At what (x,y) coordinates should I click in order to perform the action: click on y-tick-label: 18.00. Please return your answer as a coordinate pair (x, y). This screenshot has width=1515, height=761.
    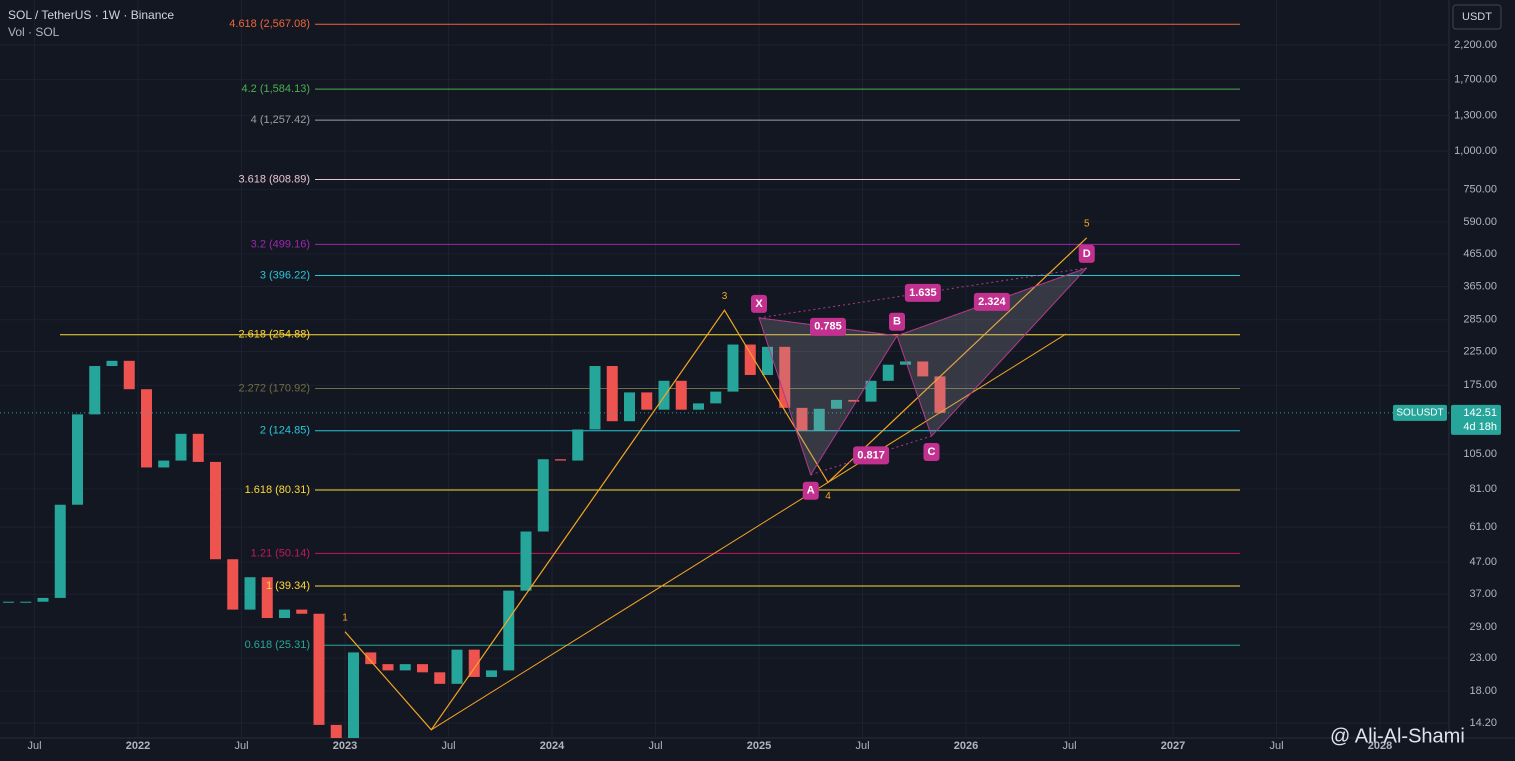
    Looking at the image, I should click on (1483, 691).